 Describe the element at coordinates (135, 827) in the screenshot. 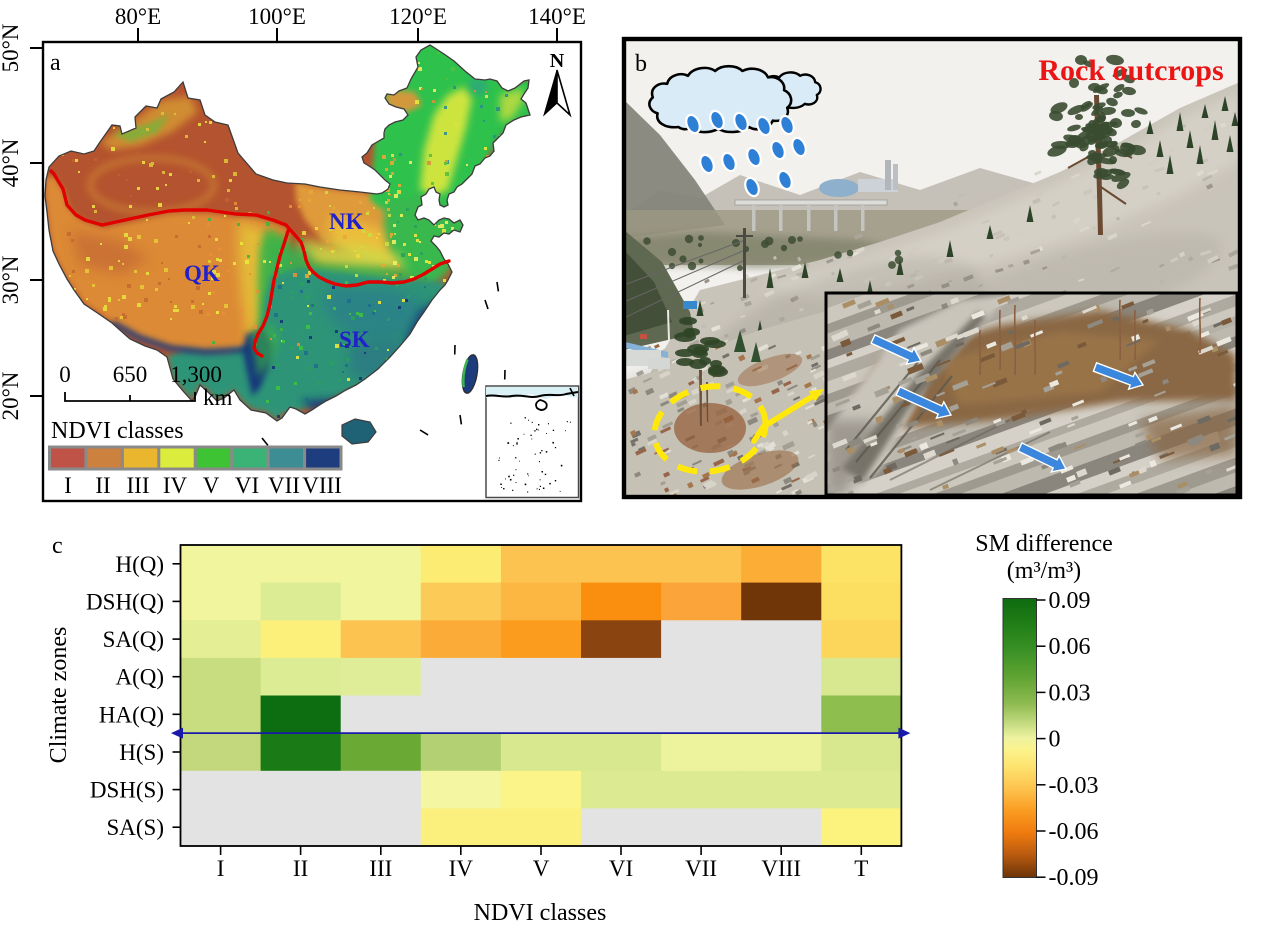

I see `svg-text: SA(S)` at that location.